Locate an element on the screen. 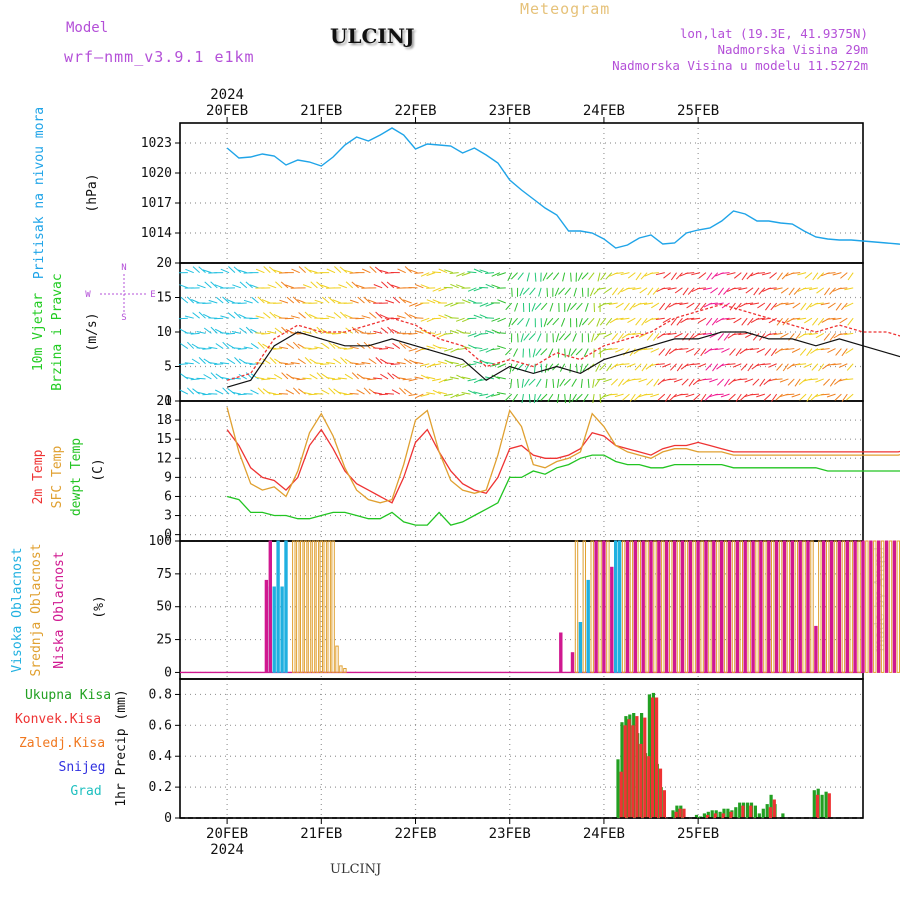  cloud-high-axis-title: Visoka Oblacnost is located at coordinates (17, 609).